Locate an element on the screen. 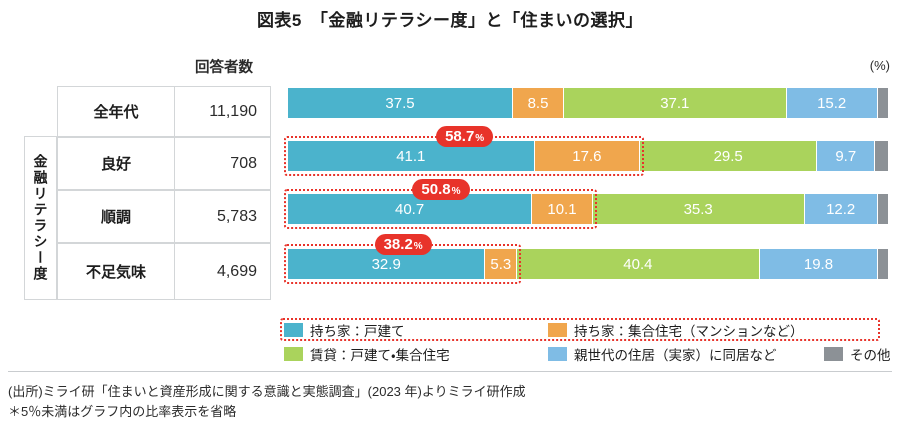 Image resolution: width=900 pixels, height=424 pixels. bar-segment-label: 40.7 is located at coordinates (409, 209).